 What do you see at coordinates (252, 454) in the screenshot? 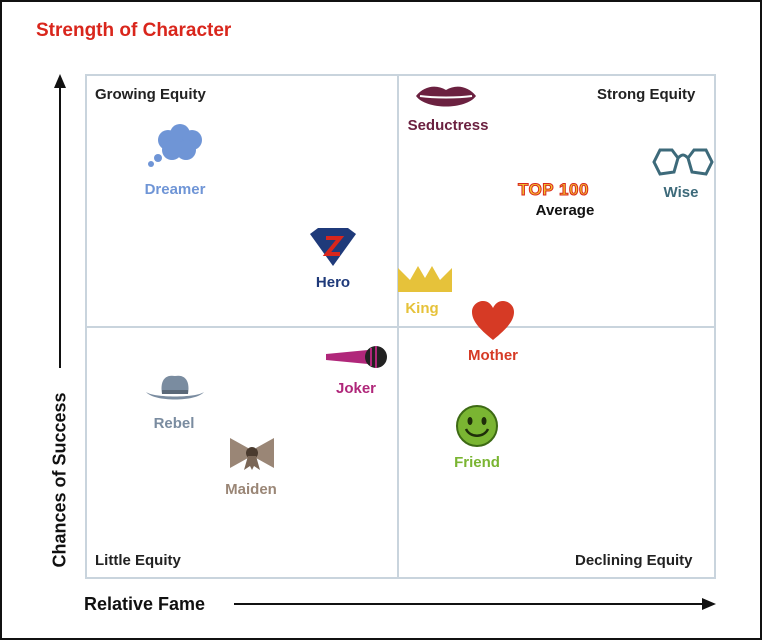
I see `bow-icon` at bounding box center [252, 454].